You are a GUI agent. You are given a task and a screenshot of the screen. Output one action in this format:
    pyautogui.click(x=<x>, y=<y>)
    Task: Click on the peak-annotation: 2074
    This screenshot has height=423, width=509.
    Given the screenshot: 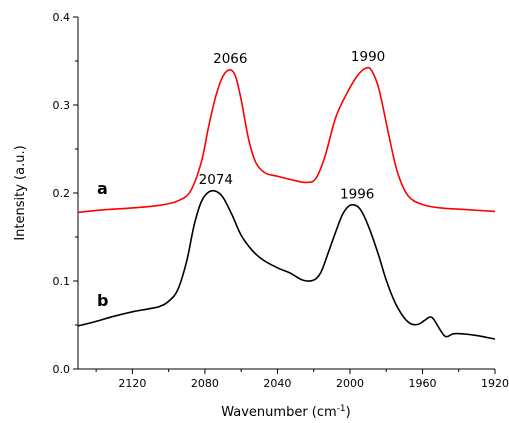 What is the action you would take?
    pyautogui.click(x=216, y=180)
    